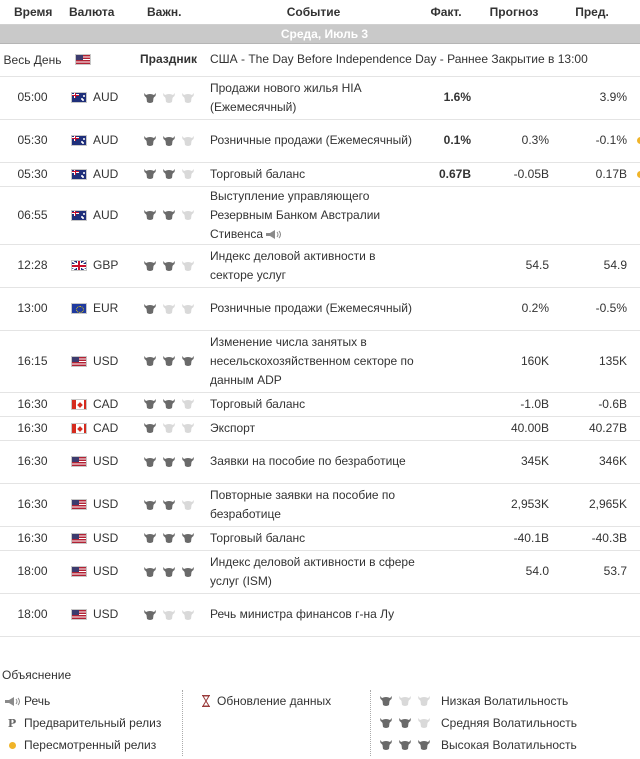 This screenshot has width=640, height=759. Describe the element at coordinates (592, 12) in the screenshot. I see `header-previous: Пред.` at that location.